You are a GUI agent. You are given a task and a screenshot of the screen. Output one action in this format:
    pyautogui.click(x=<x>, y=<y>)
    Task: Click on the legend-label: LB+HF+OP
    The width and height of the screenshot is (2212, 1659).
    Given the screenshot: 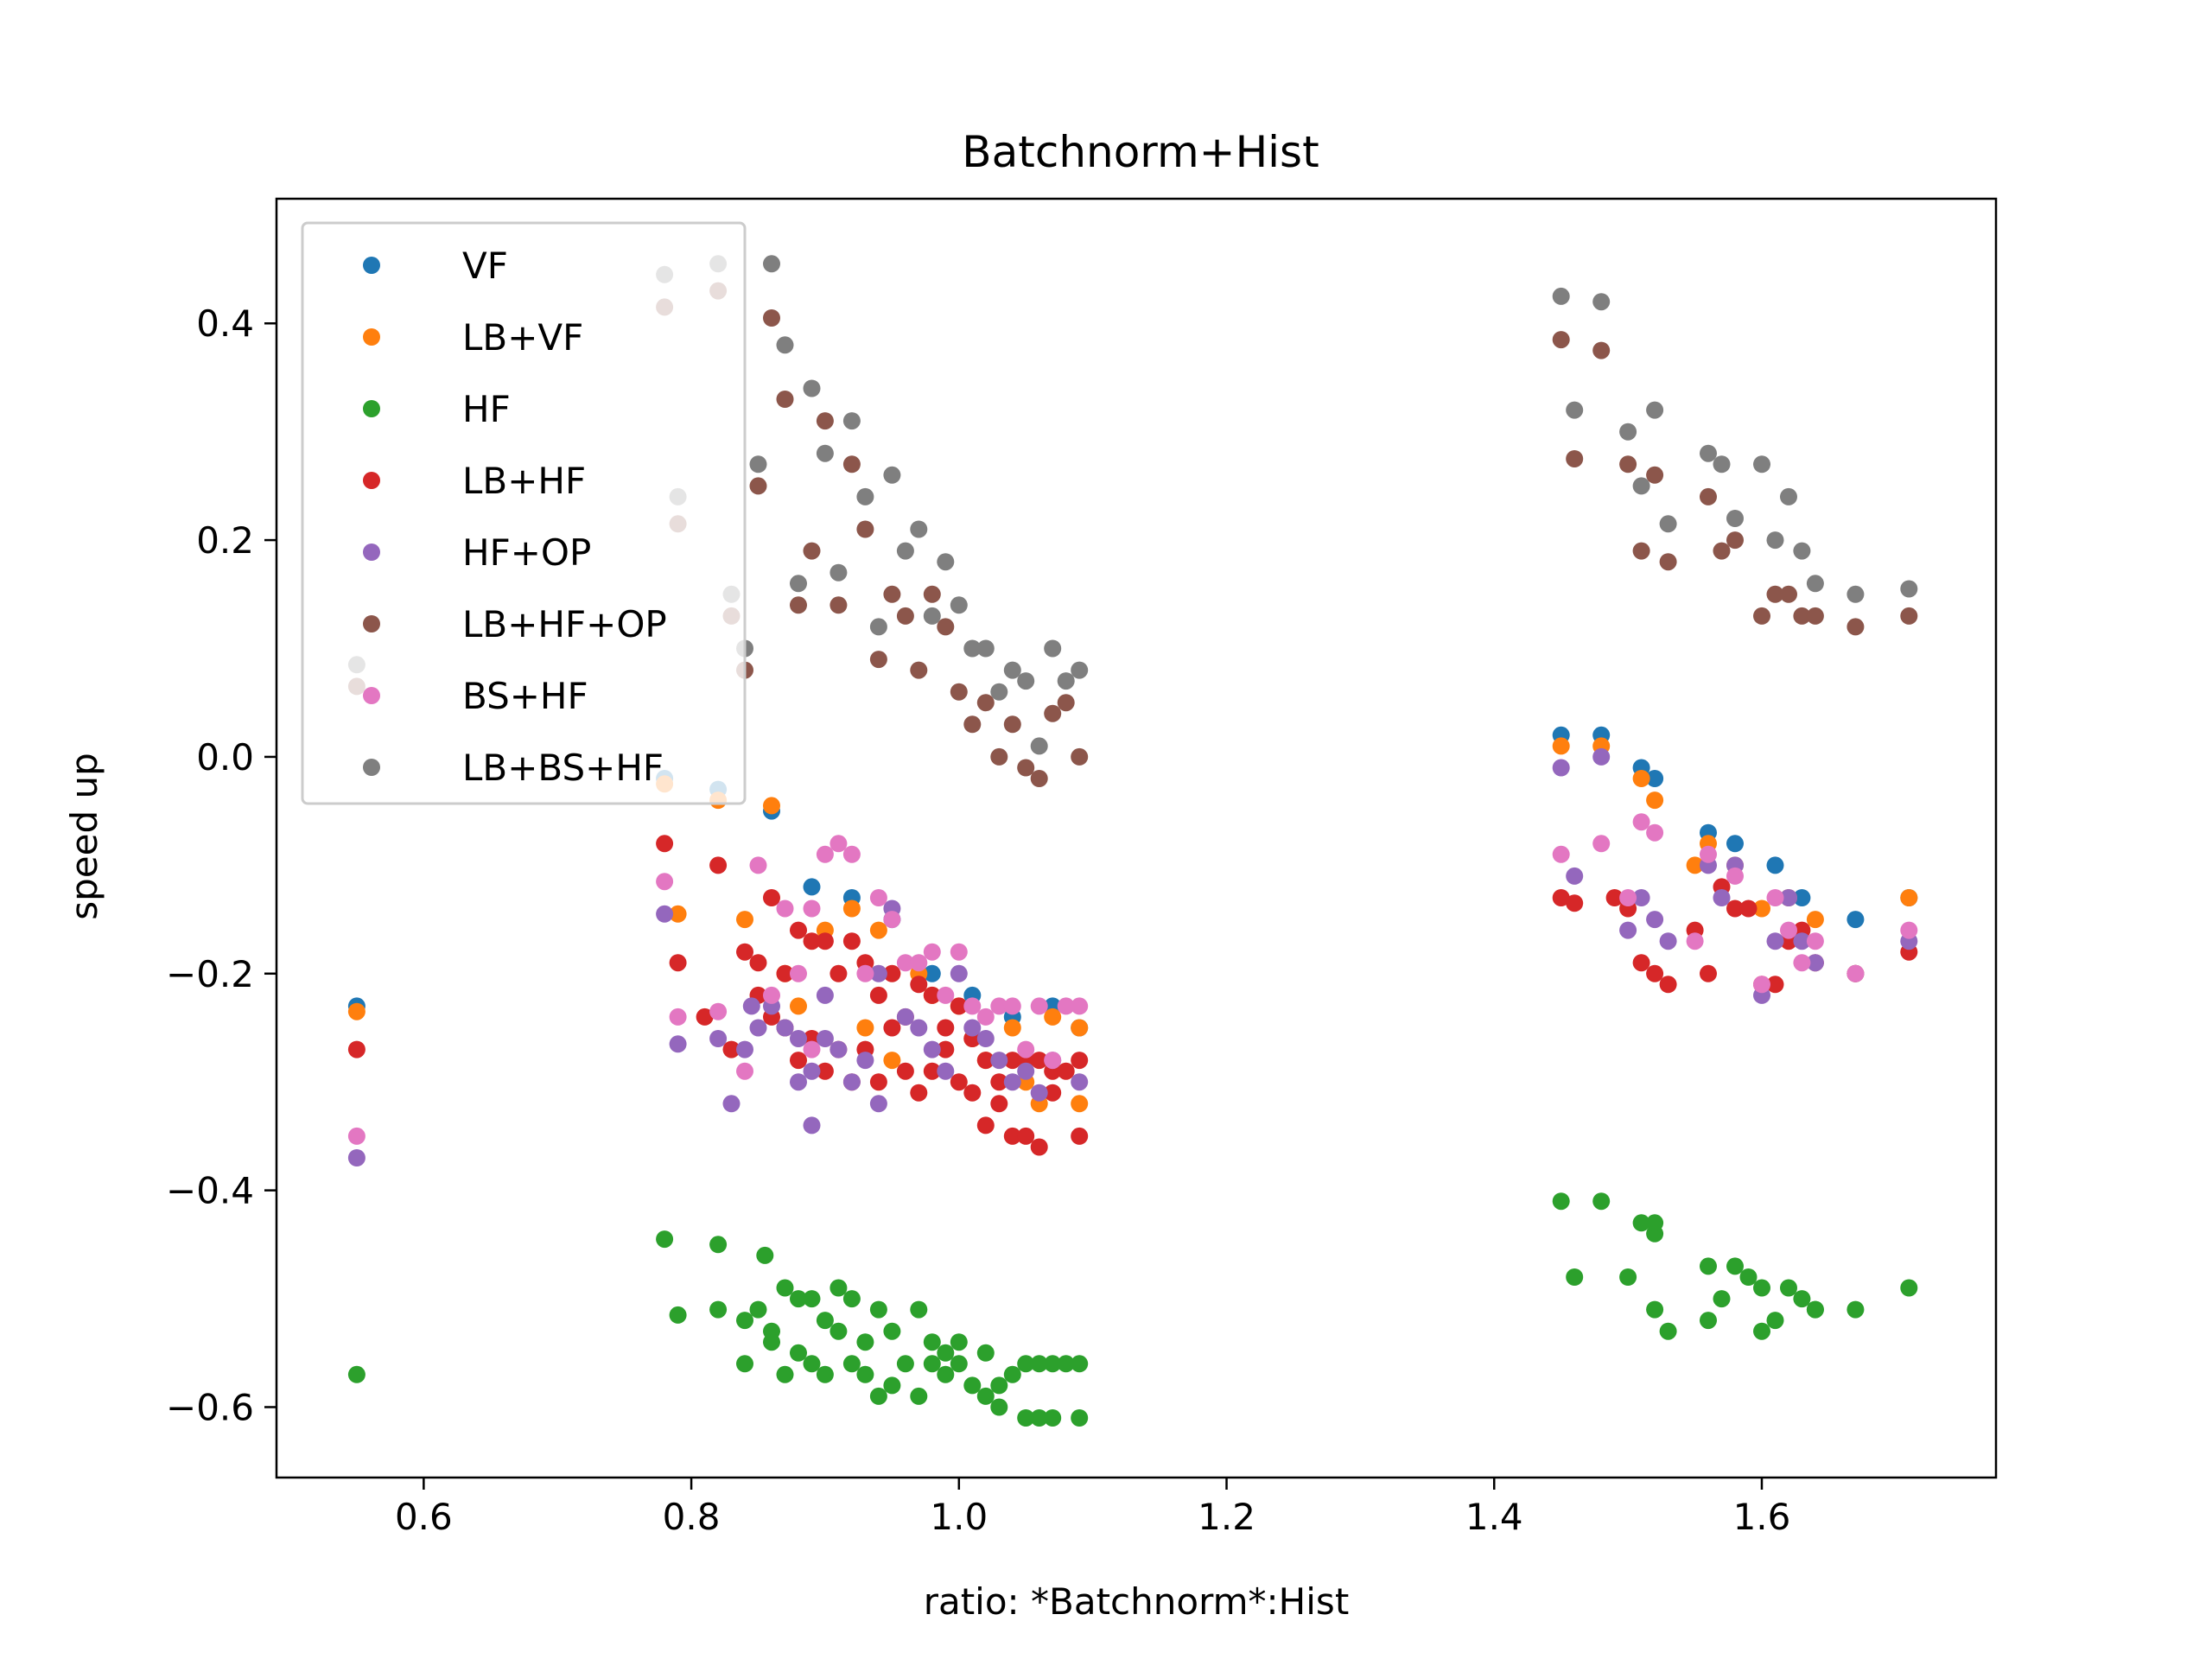 What is the action you would take?
    pyautogui.click(x=564, y=624)
    